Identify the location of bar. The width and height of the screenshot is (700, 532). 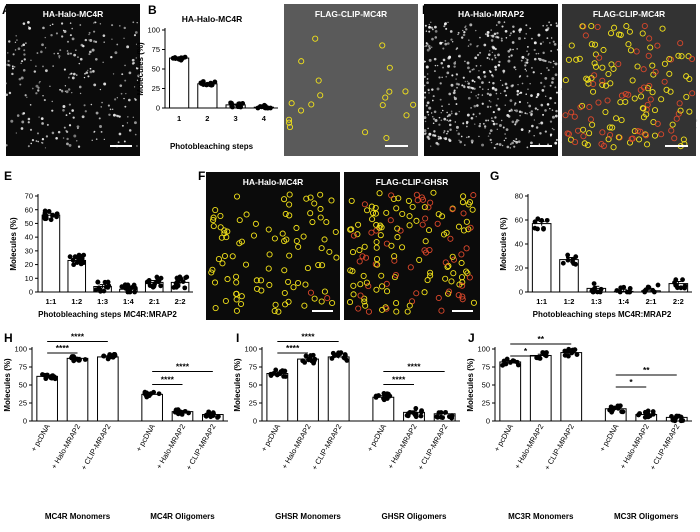
(51, 253).